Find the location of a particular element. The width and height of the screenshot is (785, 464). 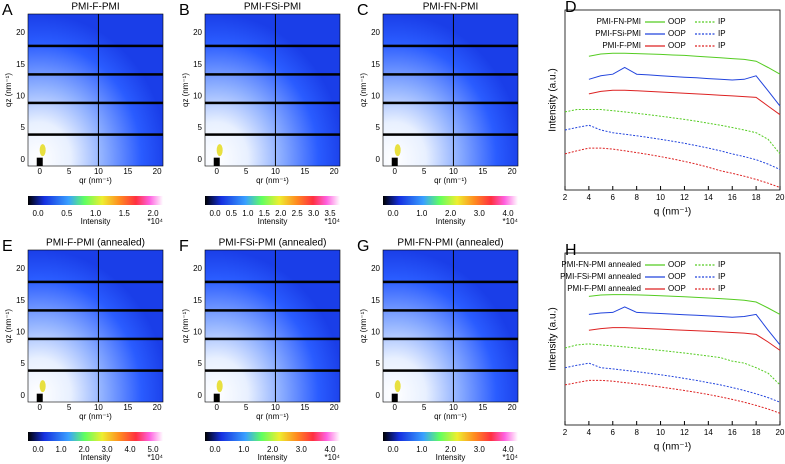

panel-title: PMI-FSi-PMI (annealed) is located at coordinates (273, 243).